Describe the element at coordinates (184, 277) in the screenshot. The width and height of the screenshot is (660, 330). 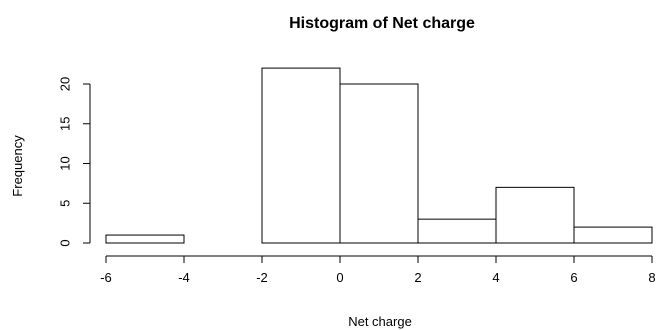
I see `x-tick-label: -4` at that location.